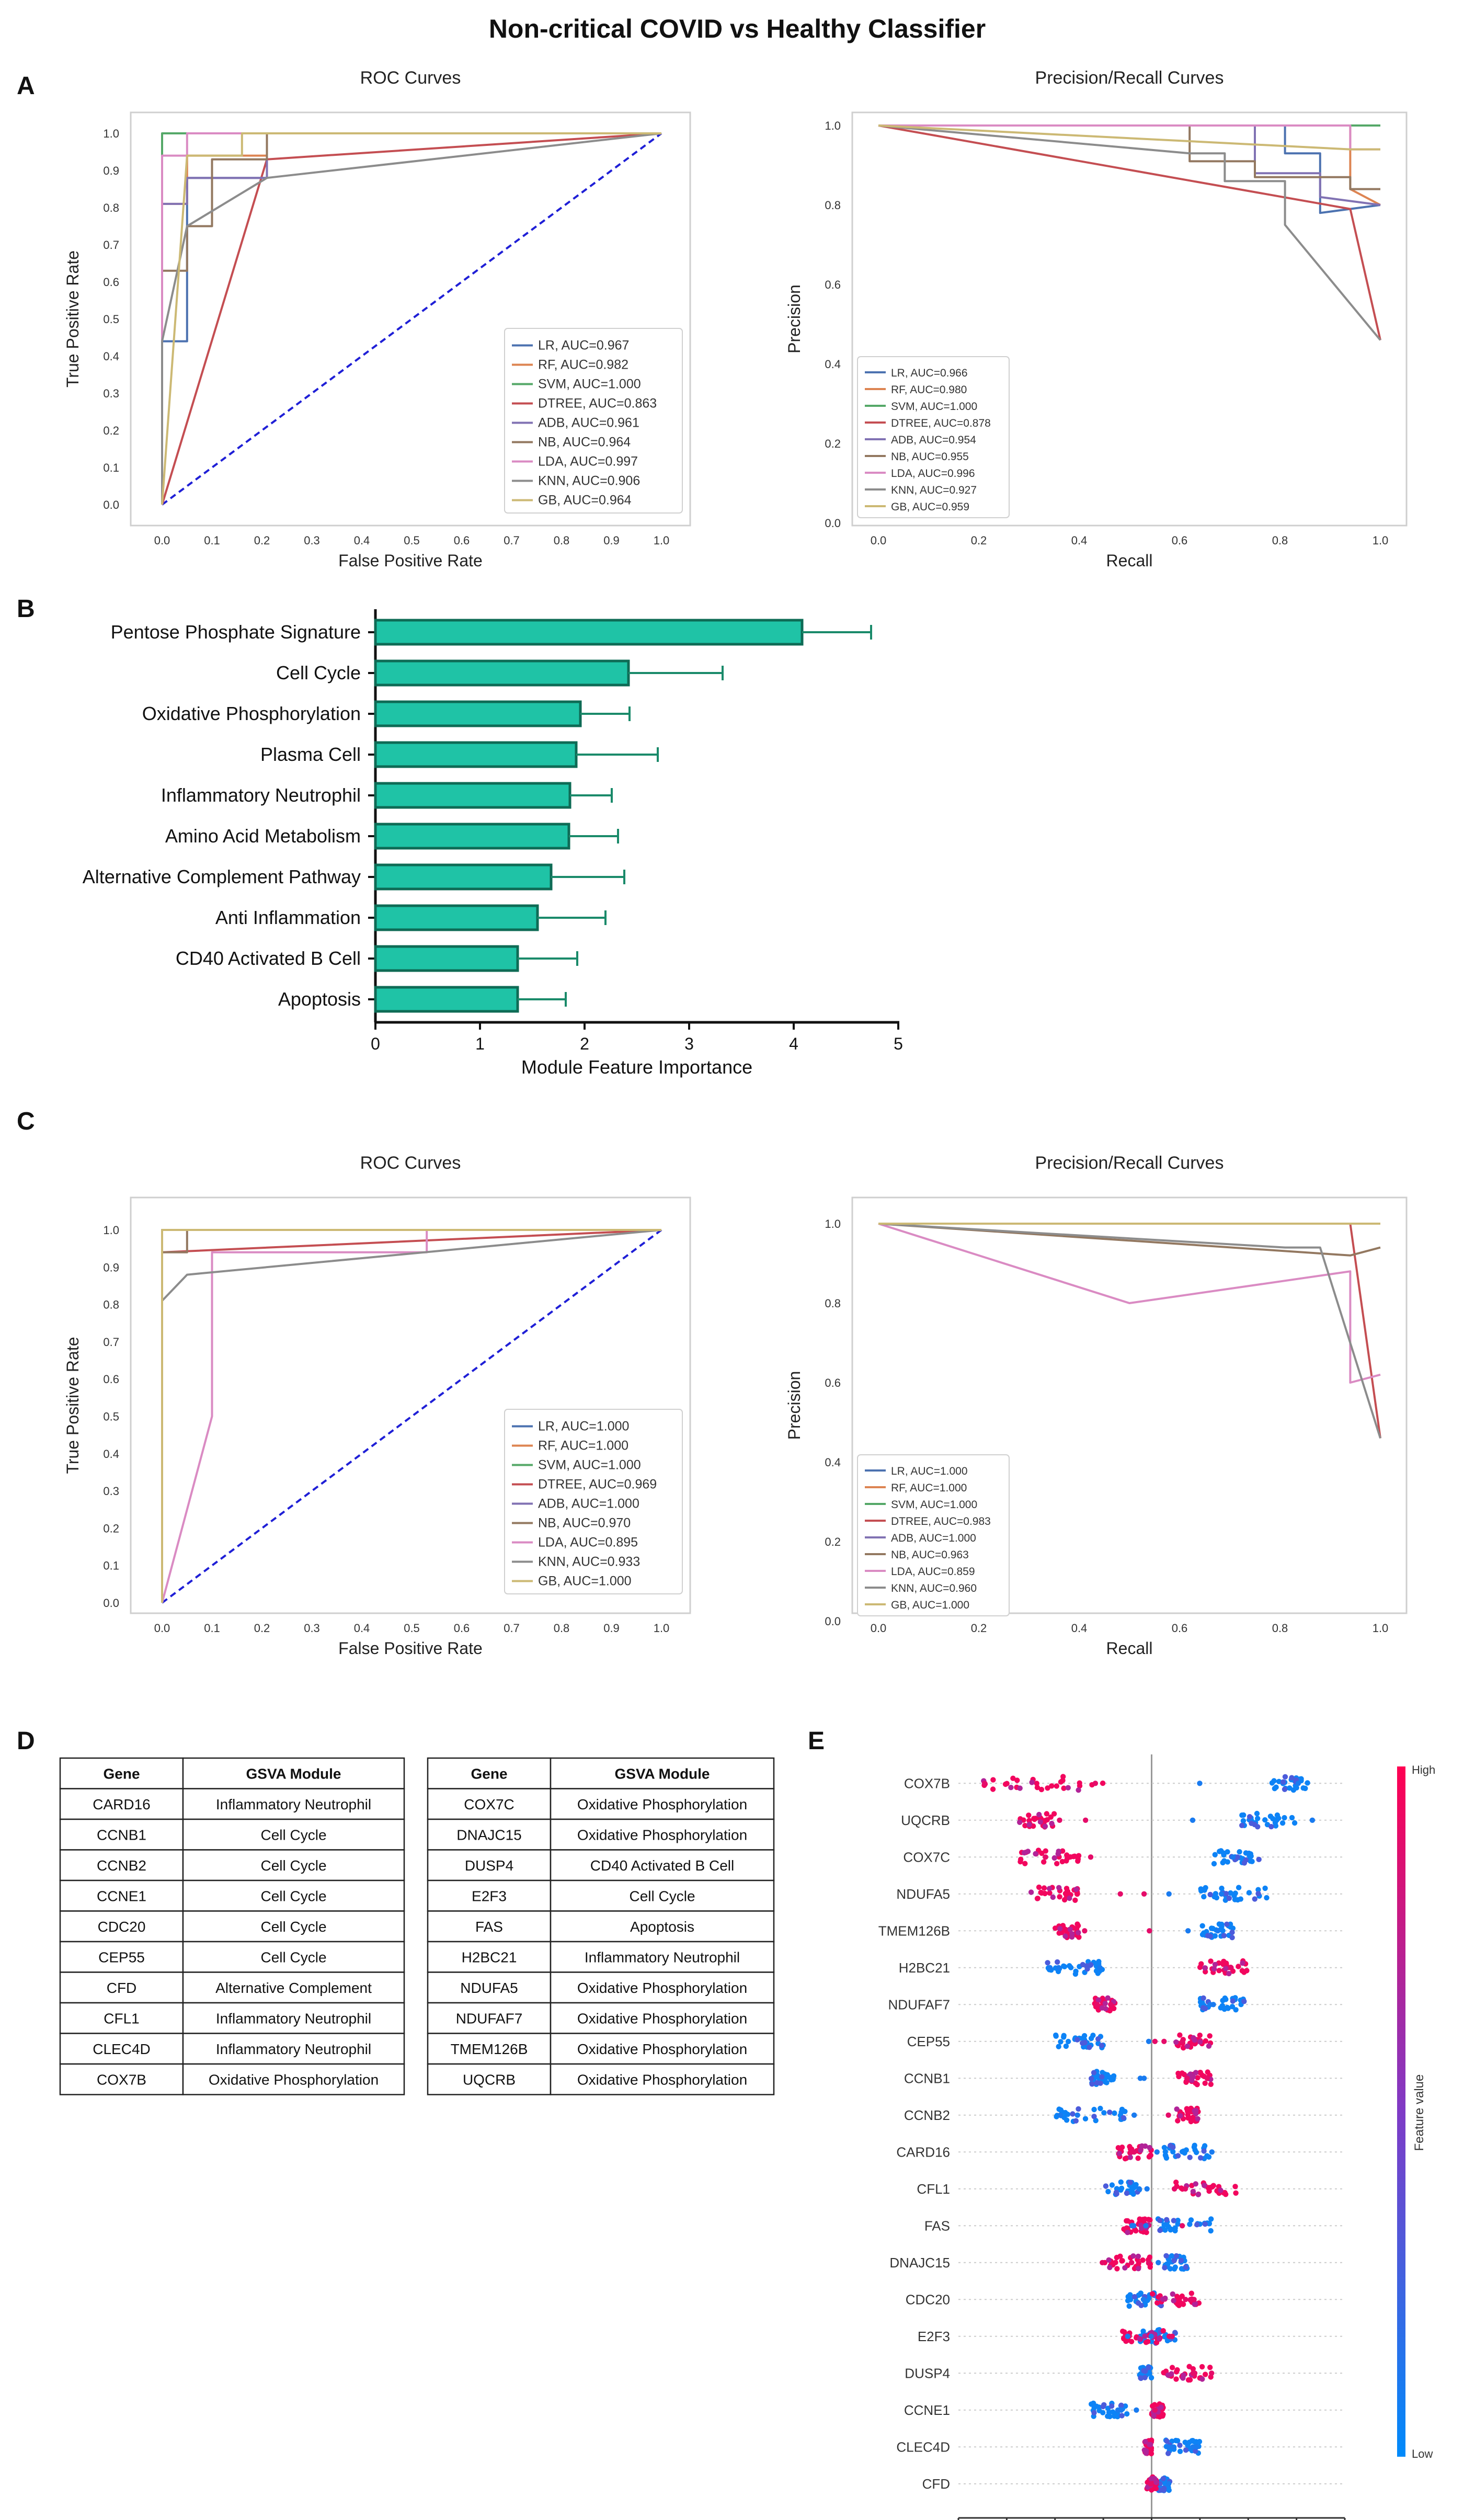 The width and height of the screenshot is (1475, 2520). I want to click on bar, so click(502, 673).